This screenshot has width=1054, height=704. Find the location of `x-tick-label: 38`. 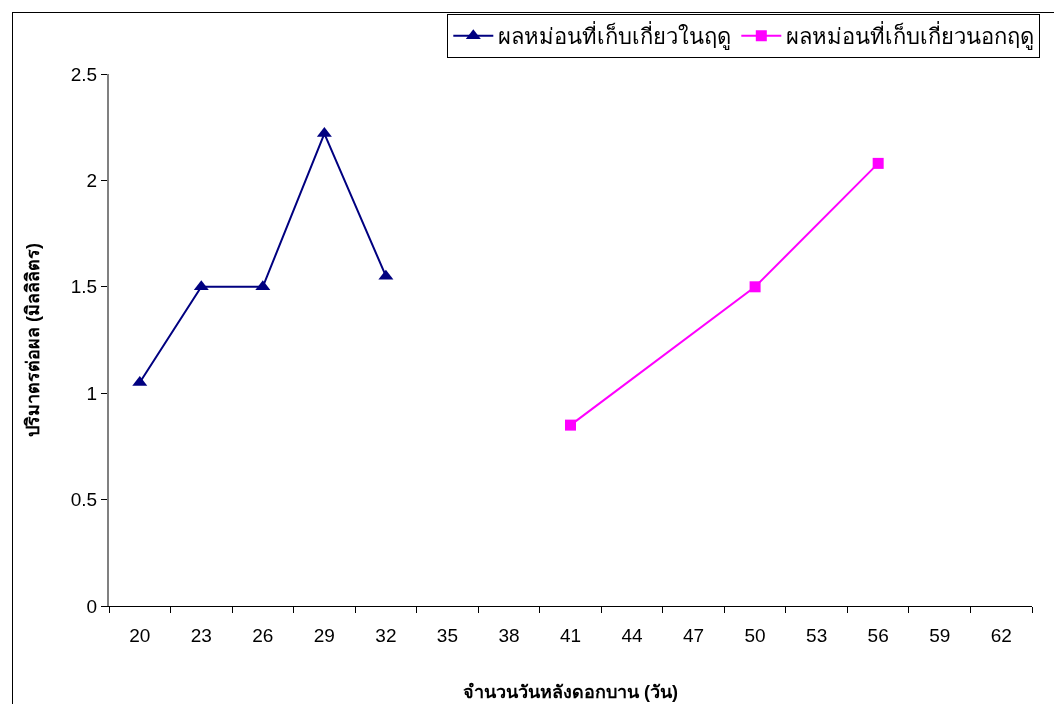

x-tick-label: 38 is located at coordinates (509, 635).